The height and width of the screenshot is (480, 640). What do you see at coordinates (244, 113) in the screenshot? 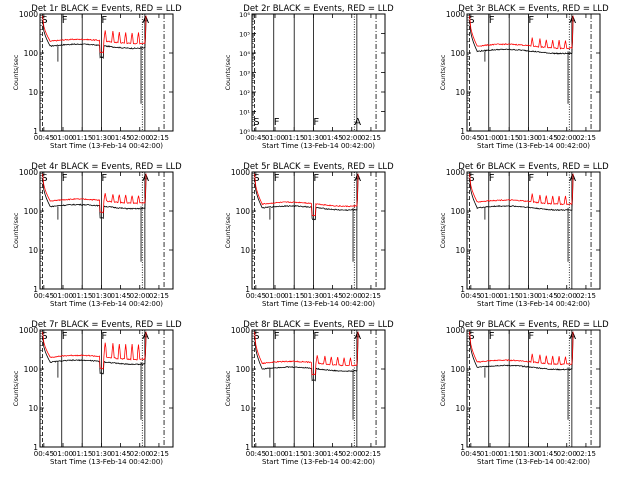
I see `y-tick-label: 10¹` at bounding box center [244, 113].